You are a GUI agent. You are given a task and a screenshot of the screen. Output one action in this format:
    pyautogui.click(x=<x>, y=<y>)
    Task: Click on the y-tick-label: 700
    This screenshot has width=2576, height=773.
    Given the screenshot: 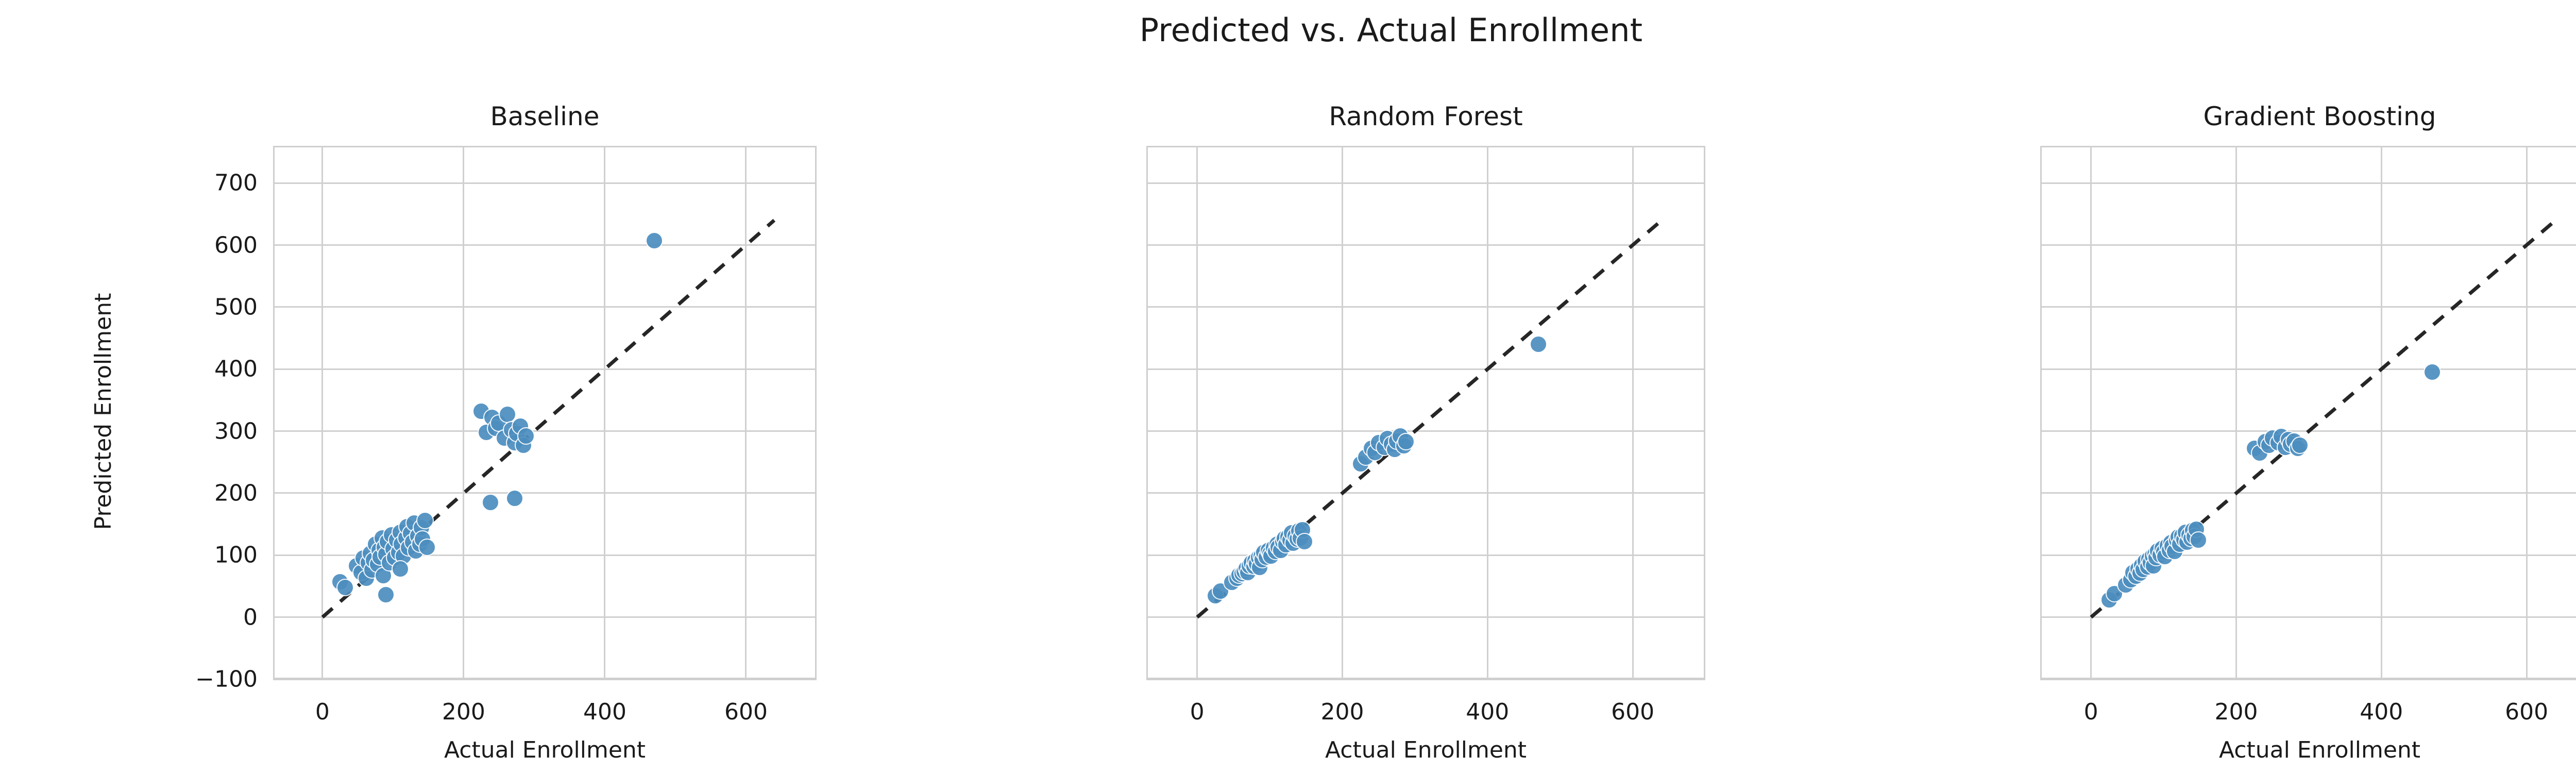 What is the action you would take?
    pyautogui.click(x=236, y=183)
    